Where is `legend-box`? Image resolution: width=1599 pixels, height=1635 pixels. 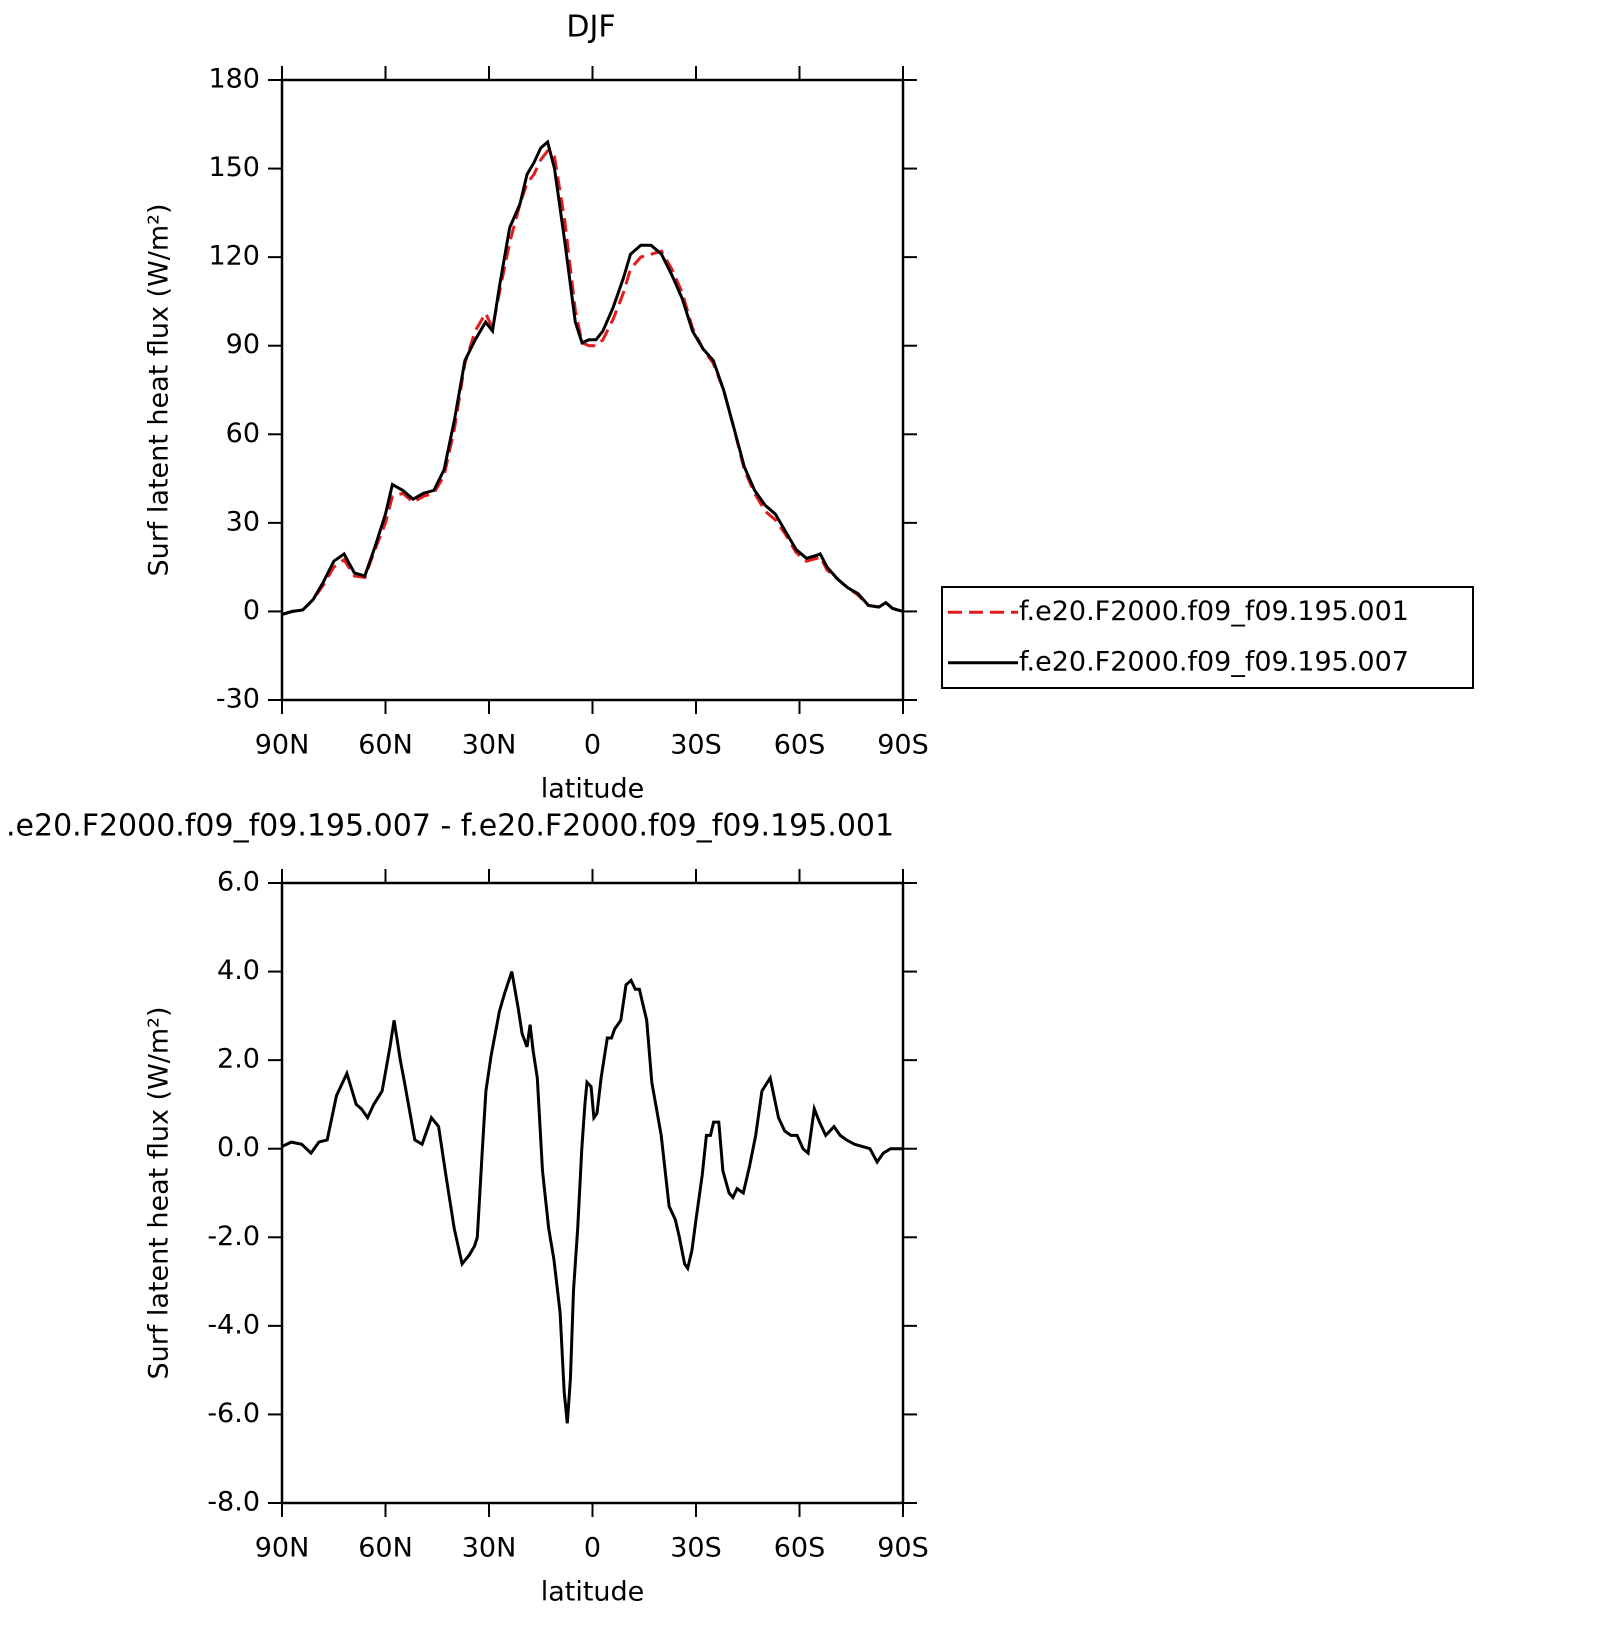
legend-box is located at coordinates (1207, 637).